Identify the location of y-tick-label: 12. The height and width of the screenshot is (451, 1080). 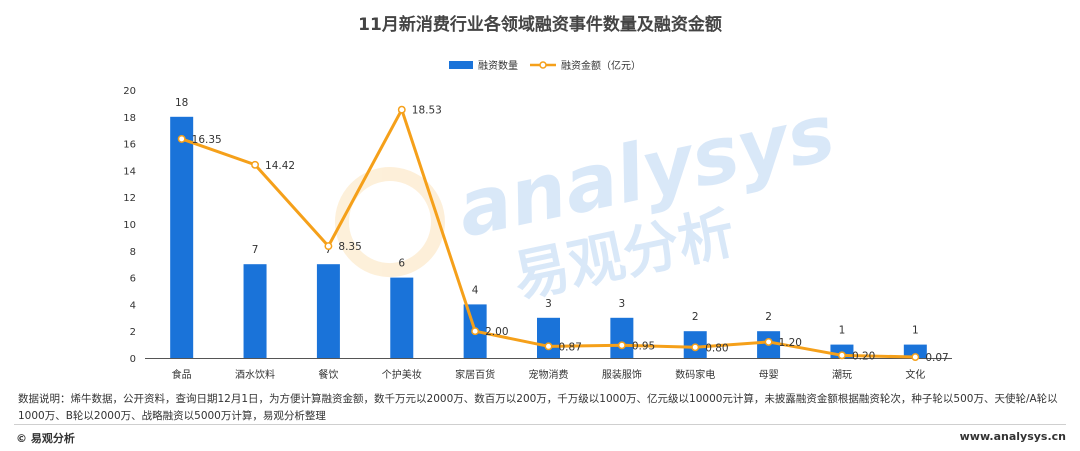
(129, 198).